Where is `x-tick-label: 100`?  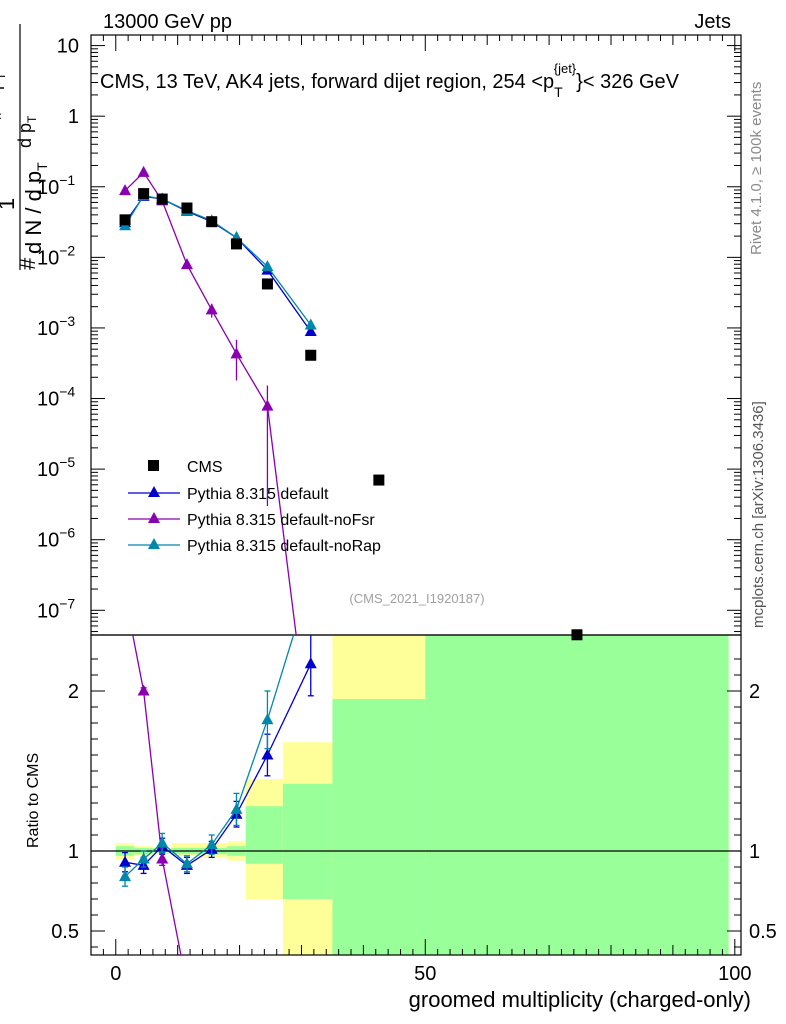
x-tick-label: 100 is located at coordinates (734, 974).